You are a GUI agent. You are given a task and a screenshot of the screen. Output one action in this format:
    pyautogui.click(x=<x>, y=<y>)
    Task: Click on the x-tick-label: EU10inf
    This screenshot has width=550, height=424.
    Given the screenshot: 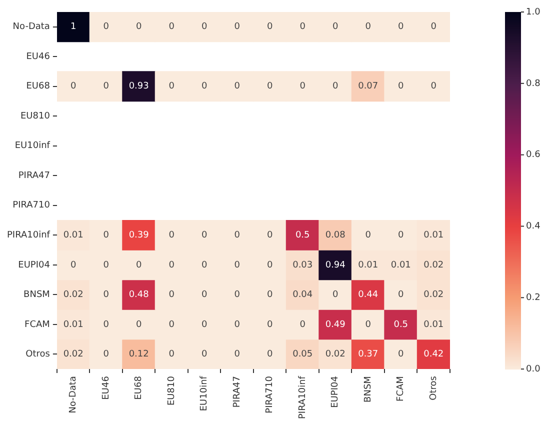 What is the action you would take?
    pyautogui.click(x=205, y=393)
    